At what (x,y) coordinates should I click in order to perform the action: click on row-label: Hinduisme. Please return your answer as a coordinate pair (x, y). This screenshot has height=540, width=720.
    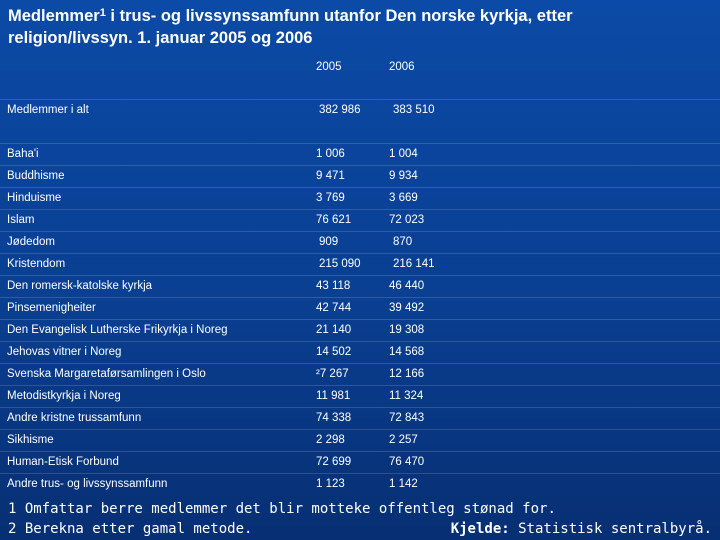
    Looking at the image, I should click on (34, 198).